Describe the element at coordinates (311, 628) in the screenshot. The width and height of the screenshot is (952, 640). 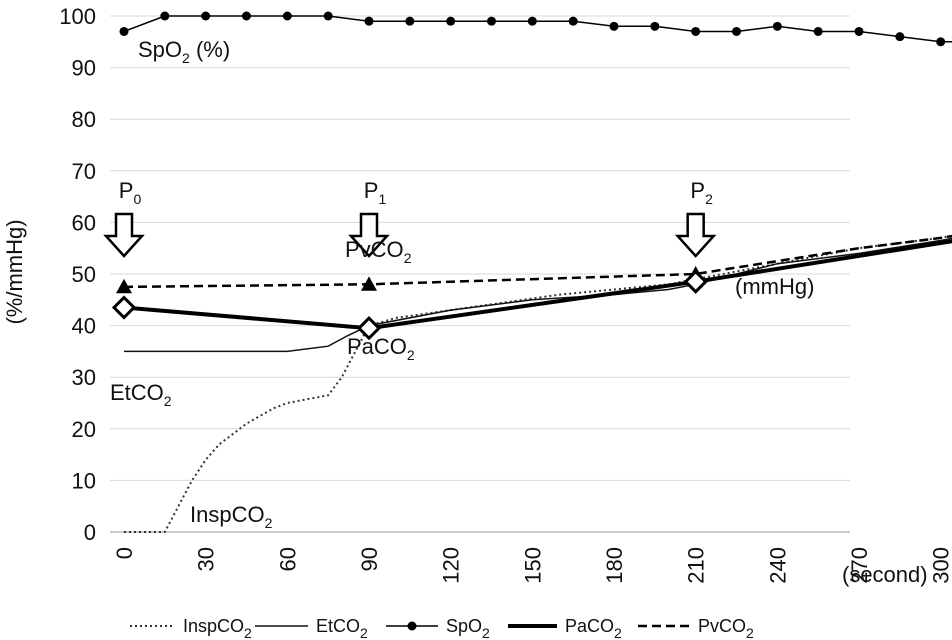
I see `legend-item-et: EtCO2` at that location.